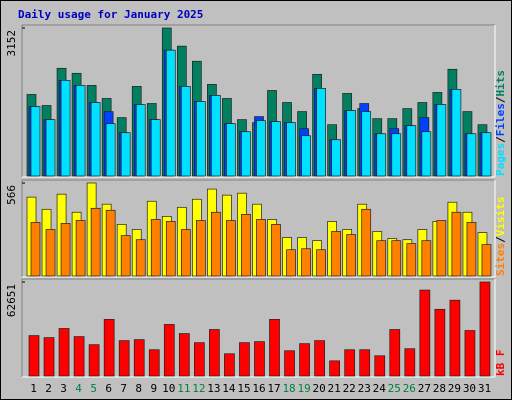  I want to click on x-tick-label: 19, so click(303, 388).